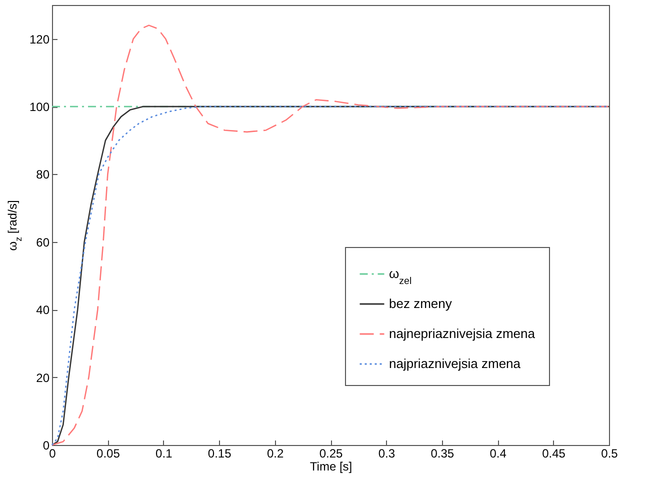 Image resolution: width=651 pixels, height=495 pixels. I want to click on x-tick-label: 0.1, so click(164, 453).